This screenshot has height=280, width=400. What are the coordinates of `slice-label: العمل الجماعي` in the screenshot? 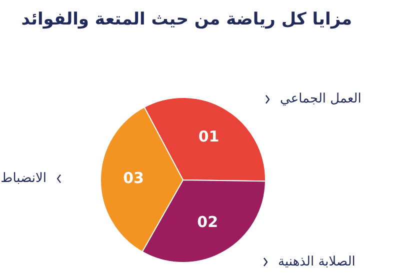 It's located at (321, 99).